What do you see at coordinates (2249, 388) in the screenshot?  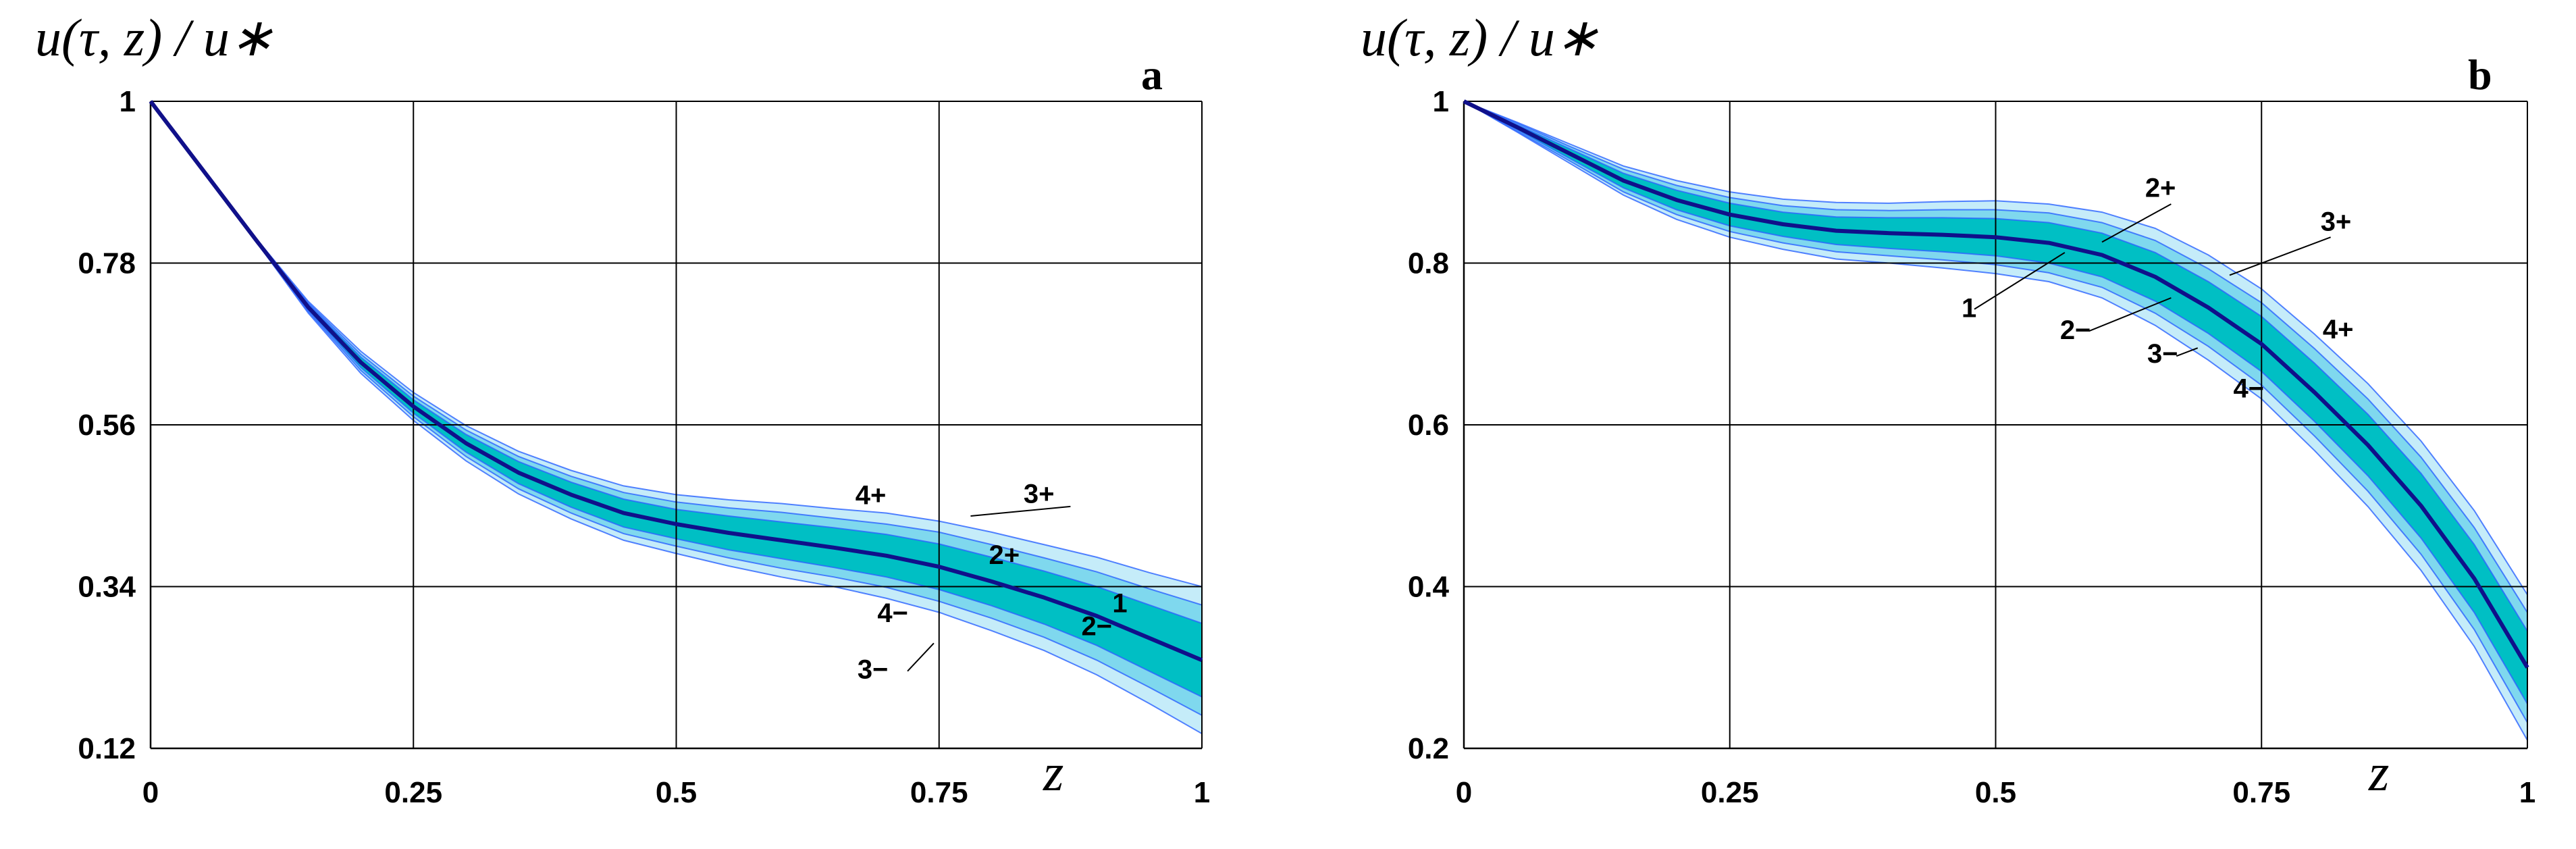 I see `curve-label-pb: 4−` at bounding box center [2249, 388].